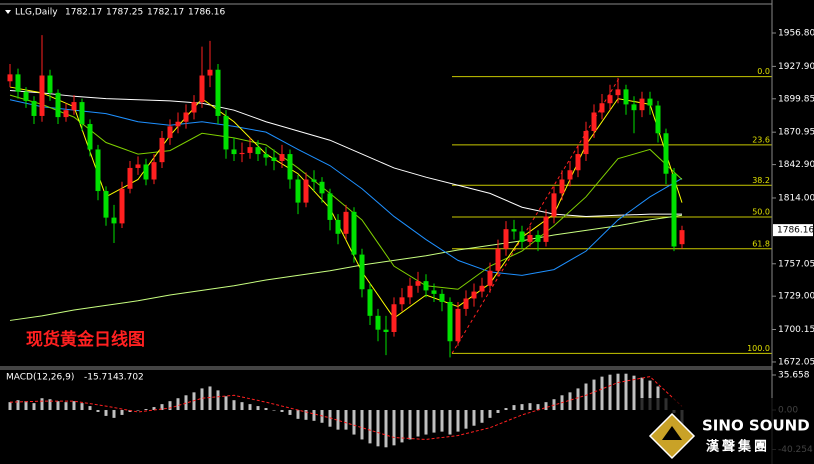 The width and height of the screenshot is (814, 464). Describe the element at coordinates (794, 376) in the screenshot. I see `macd-tick-label: 35.658` at that location.